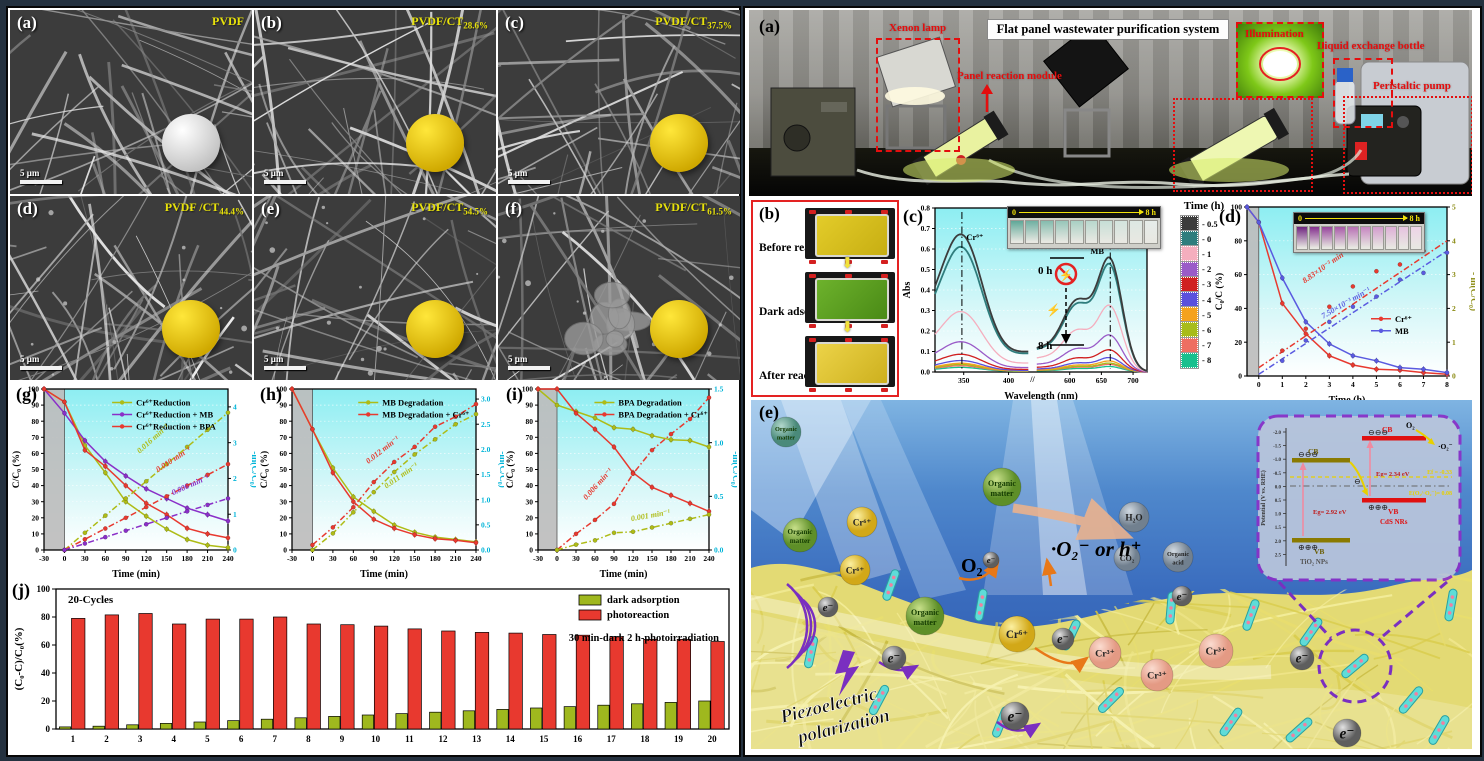 This screenshot has width=1484, height=761. What do you see at coordinates (926, 351) in the screenshot?
I see `svg-text: 0.1` at bounding box center [926, 351].